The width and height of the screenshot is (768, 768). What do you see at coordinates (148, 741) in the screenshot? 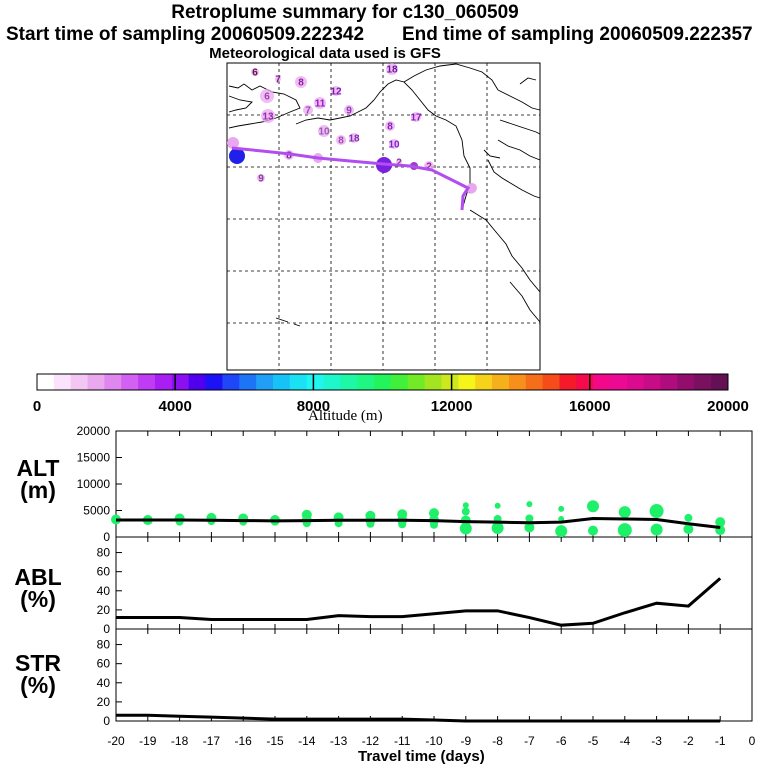
I see `x-tick-label: -19` at bounding box center [148, 741].